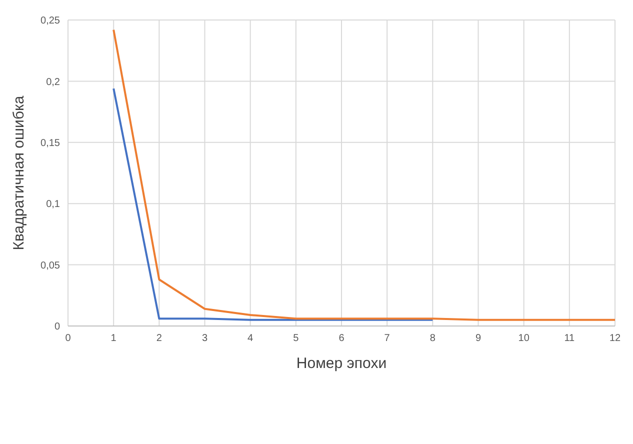 The image size is (633, 444). Describe the element at coordinates (615, 338) in the screenshot. I see `x-tick-label: 12` at that location.